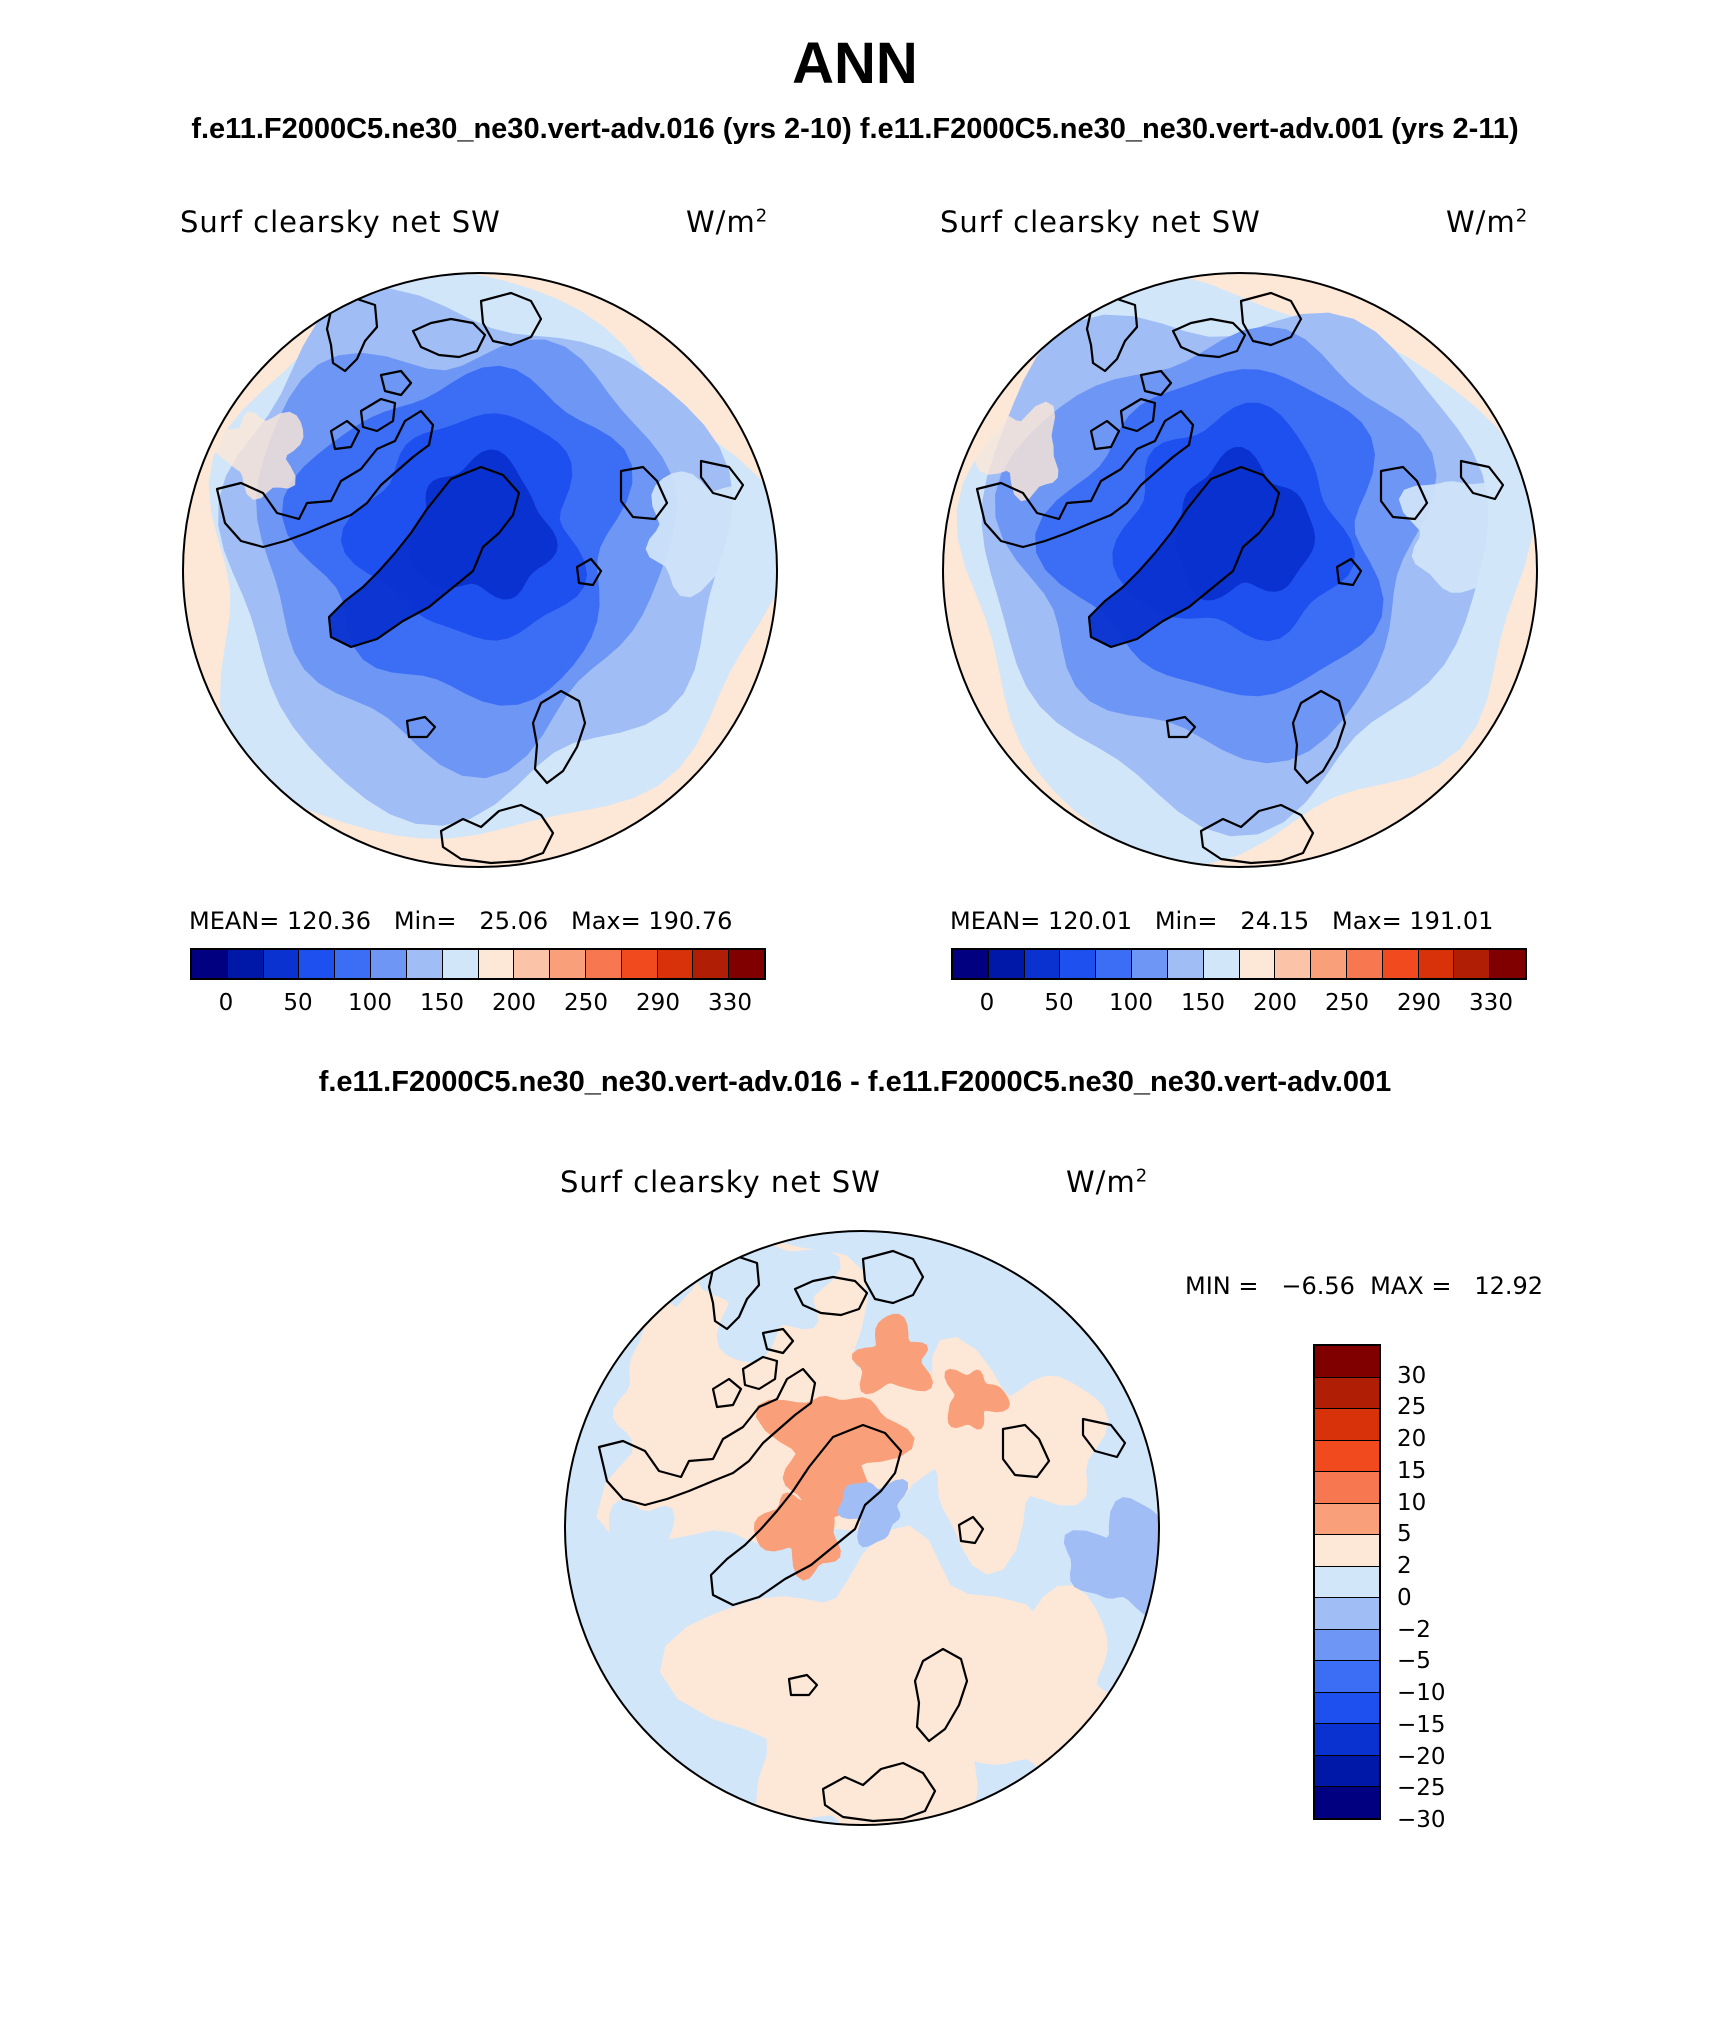  I want to click on figure-title: ANN, so click(855, 63).